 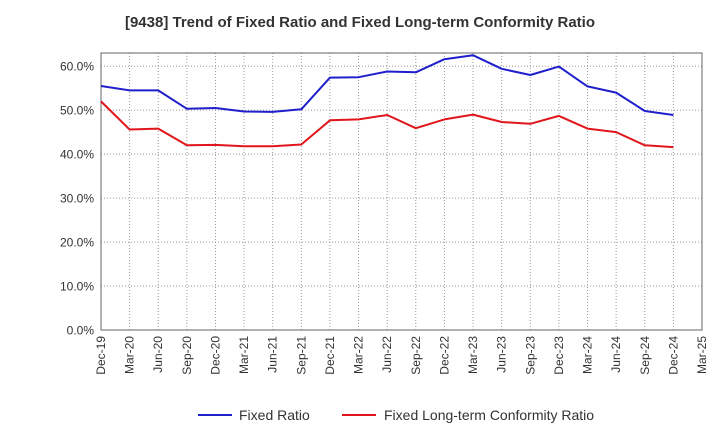 I want to click on x-tick-label: Dec-24, so click(x=673, y=355).